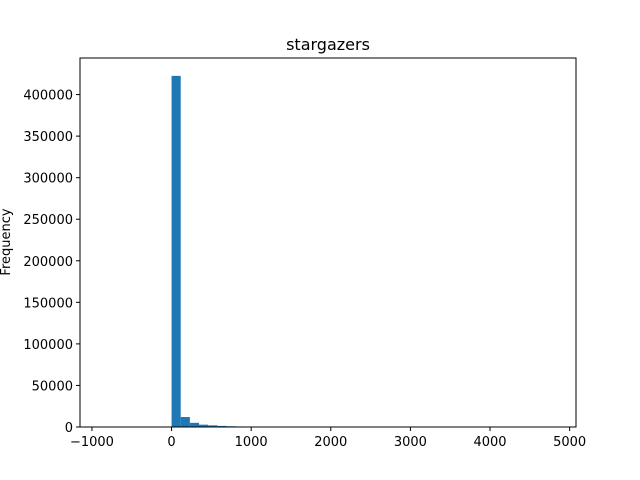 This screenshot has width=640, height=480. Describe the element at coordinates (48, 303) in the screenshot. I see `y-tick-label: 150000` at that location.